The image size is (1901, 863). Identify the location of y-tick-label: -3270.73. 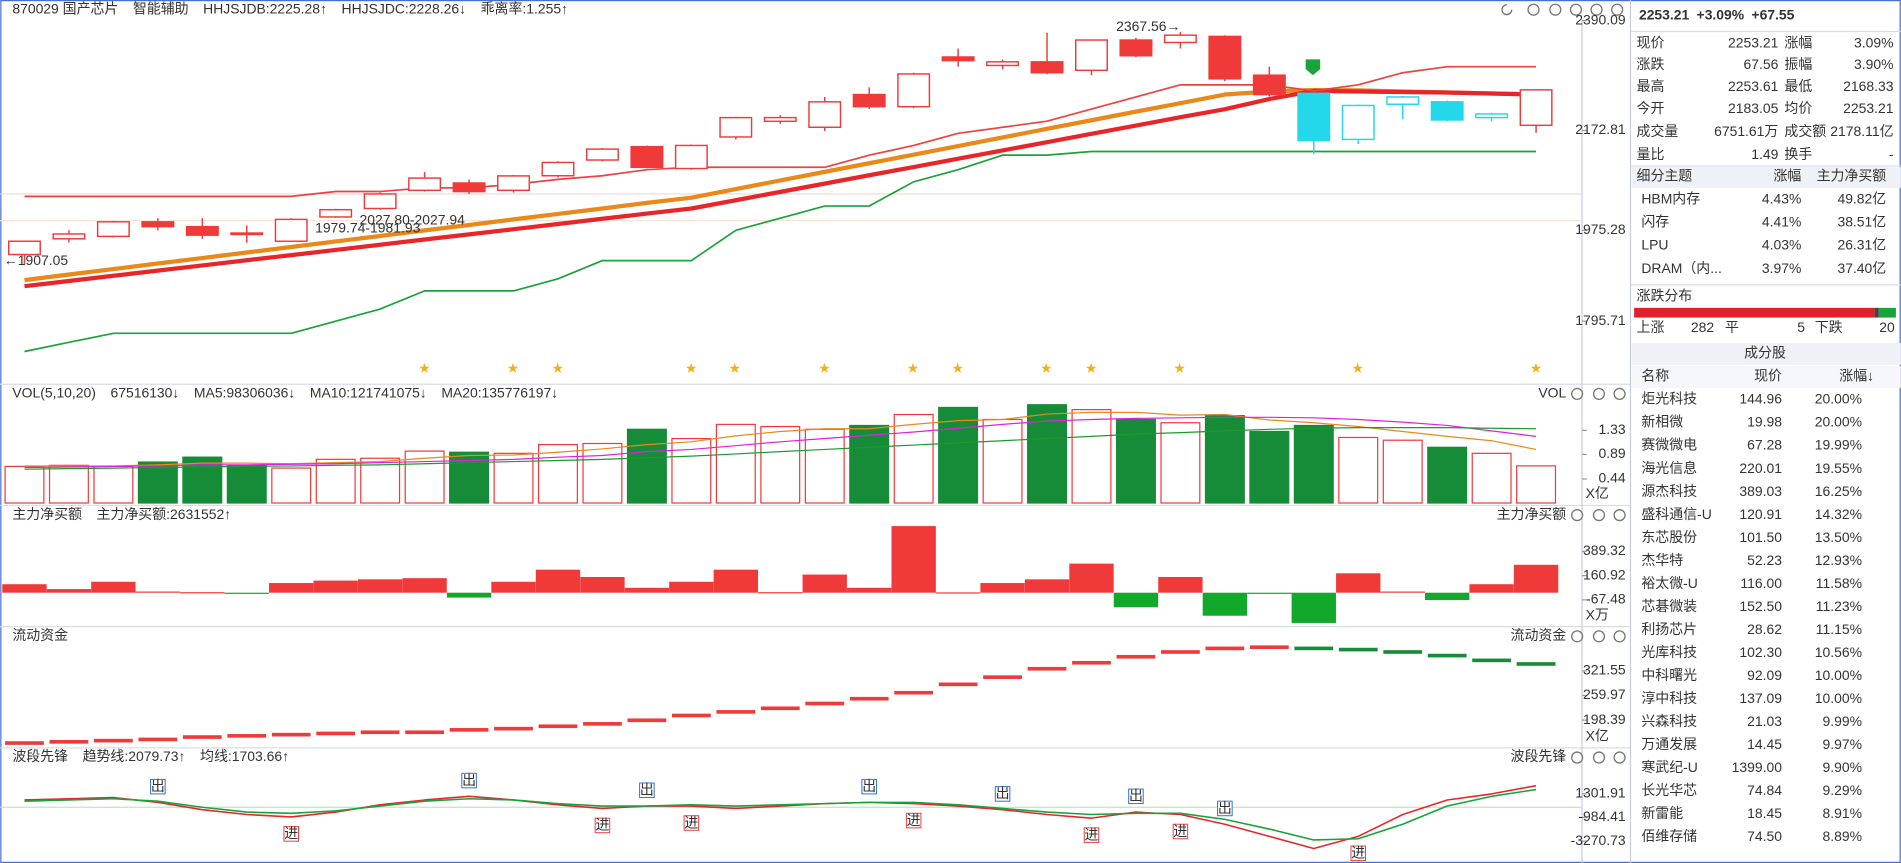
(1598, 840).